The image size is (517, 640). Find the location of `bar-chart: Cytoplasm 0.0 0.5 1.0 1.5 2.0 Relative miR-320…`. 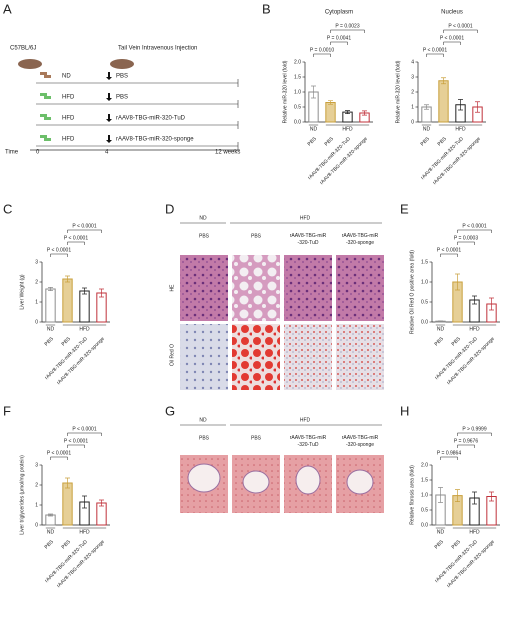

bar-chart: Cytoplasm 0.0 0.5 1.0 1.5 2.0 Relative miR-320… is located at coordinates (327, 98).